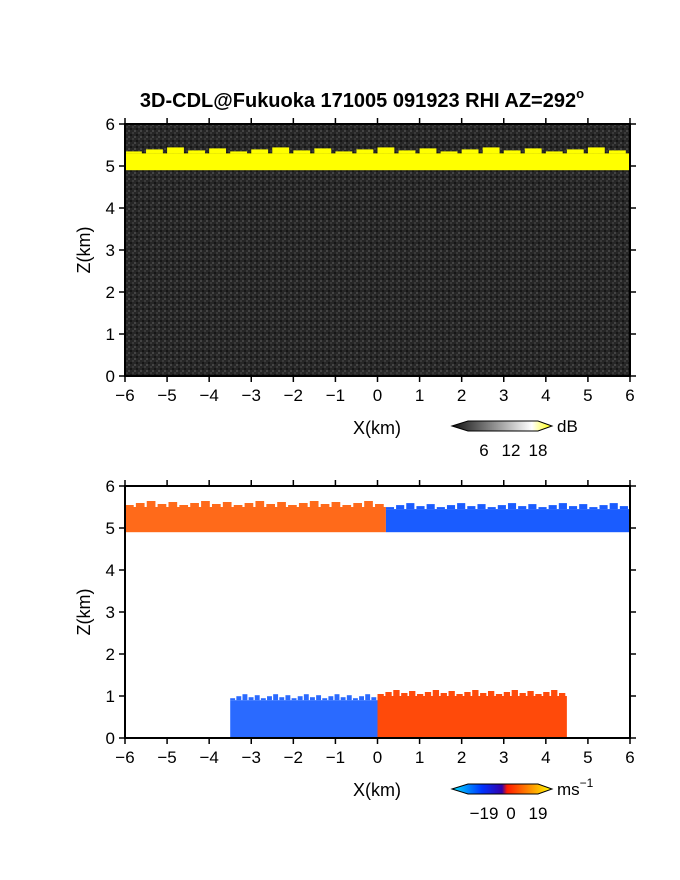  I want to click on bottom-ytick-label: 1, so click(110, 696).